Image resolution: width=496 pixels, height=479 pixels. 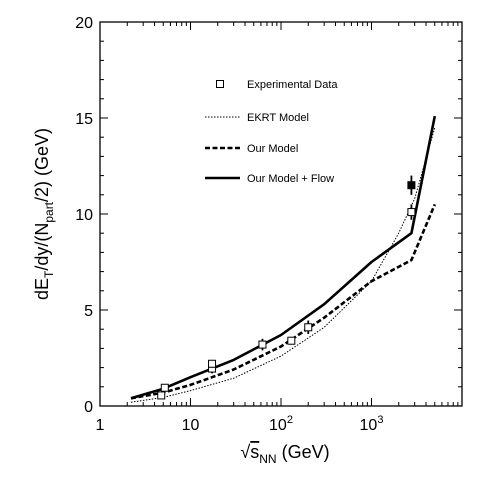 I want to click on legend-label: Our Model + Flow, so click(x=290, y=179).